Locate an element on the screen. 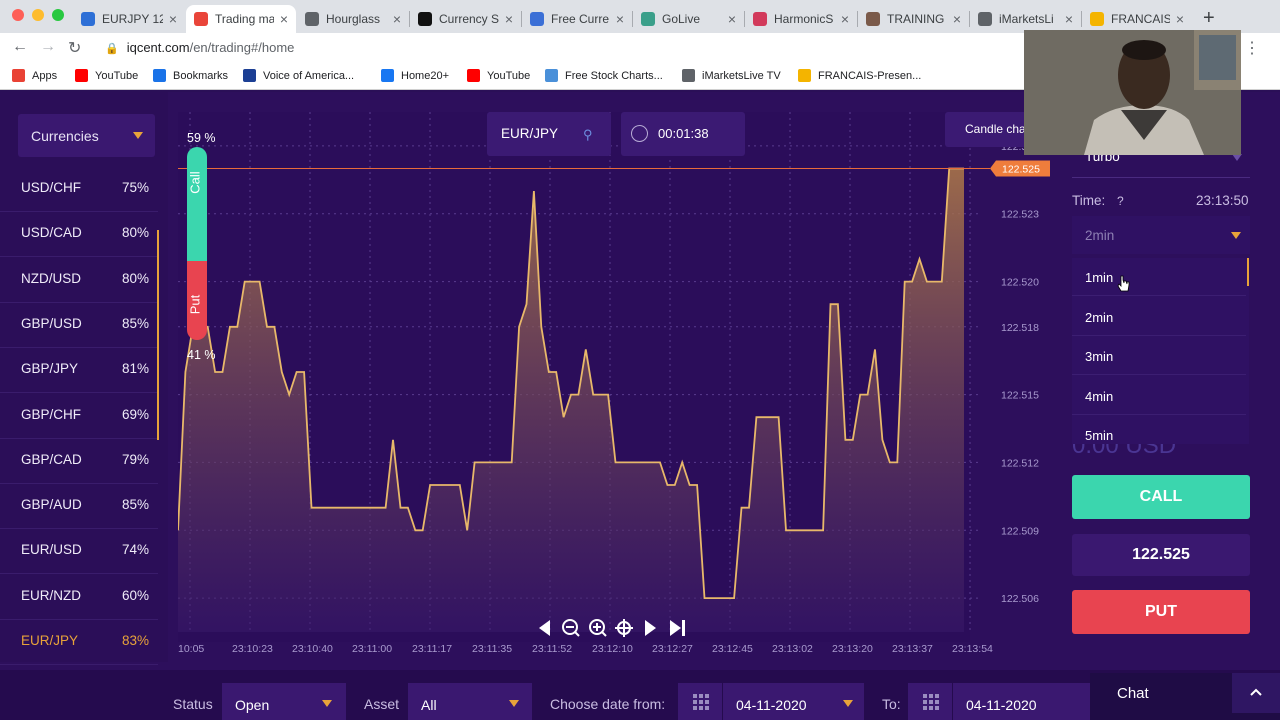 The height and width of the screenshot is (720, 1280). tab-favicon-icon is located at coordinates (985, 19).